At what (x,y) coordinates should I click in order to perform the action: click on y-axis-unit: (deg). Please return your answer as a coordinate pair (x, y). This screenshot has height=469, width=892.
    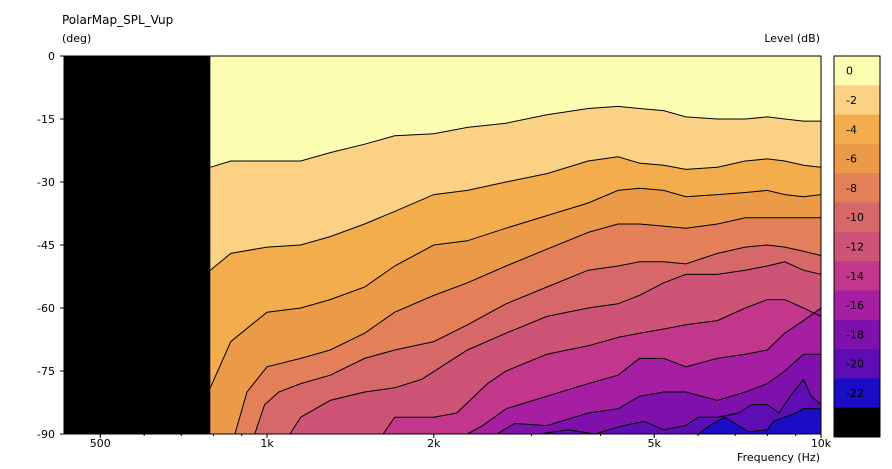
    Looking at the image, I should click on (76, 38).